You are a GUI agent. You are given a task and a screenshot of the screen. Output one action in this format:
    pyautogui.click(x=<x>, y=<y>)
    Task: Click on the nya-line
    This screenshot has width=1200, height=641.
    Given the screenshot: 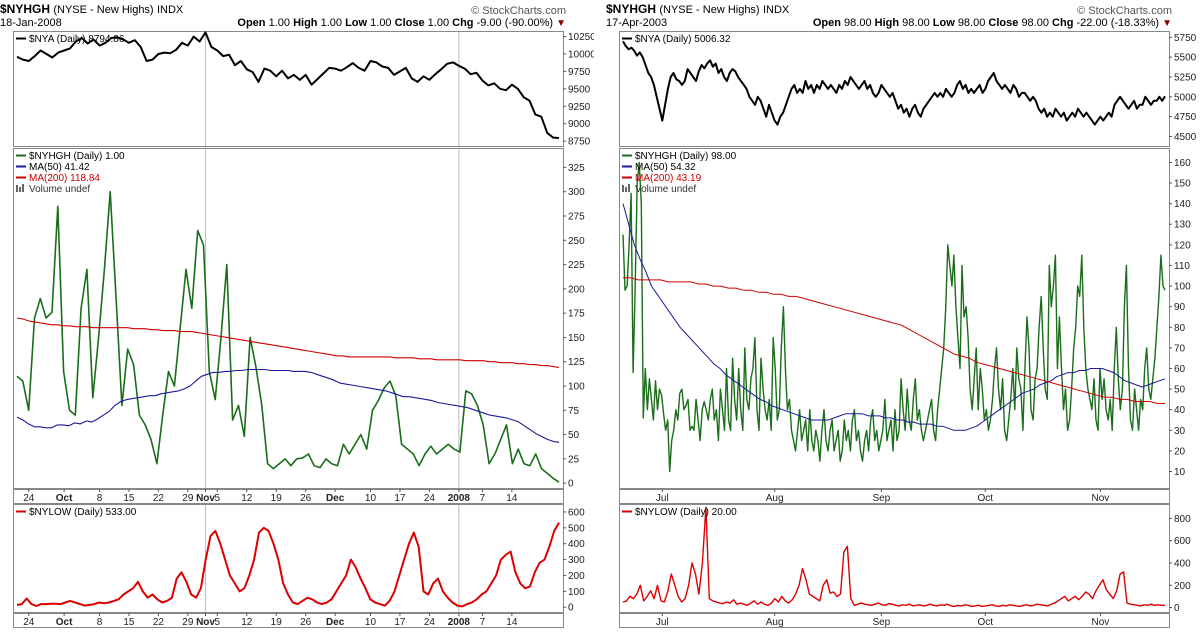 What is the action you would take?
    pyautogui.click(x=288, y=85)
    